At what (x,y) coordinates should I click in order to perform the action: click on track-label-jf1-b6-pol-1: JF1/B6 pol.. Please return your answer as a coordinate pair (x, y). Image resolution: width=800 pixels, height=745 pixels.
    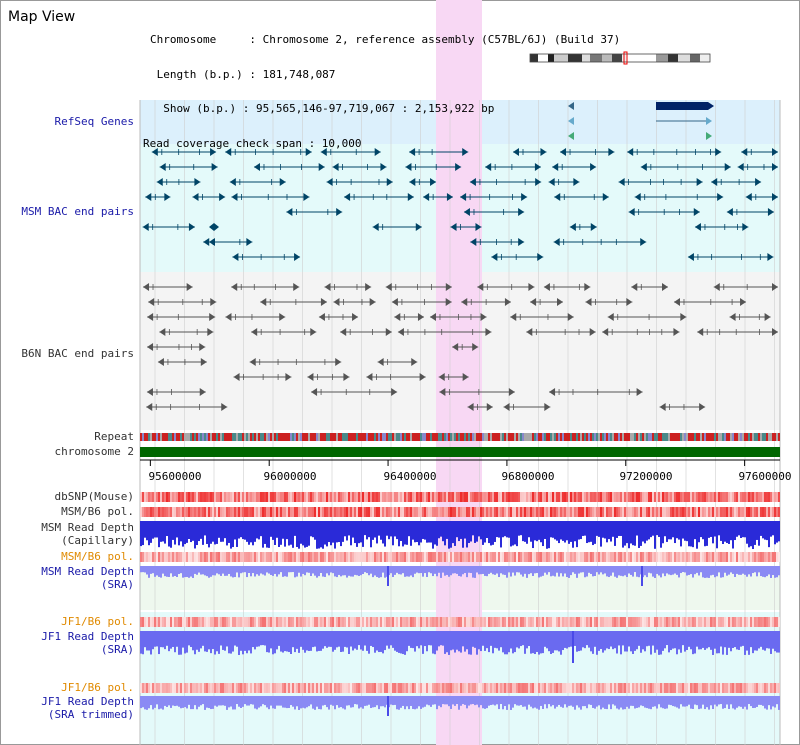
    Looking at the image, I should click on (97, 621).